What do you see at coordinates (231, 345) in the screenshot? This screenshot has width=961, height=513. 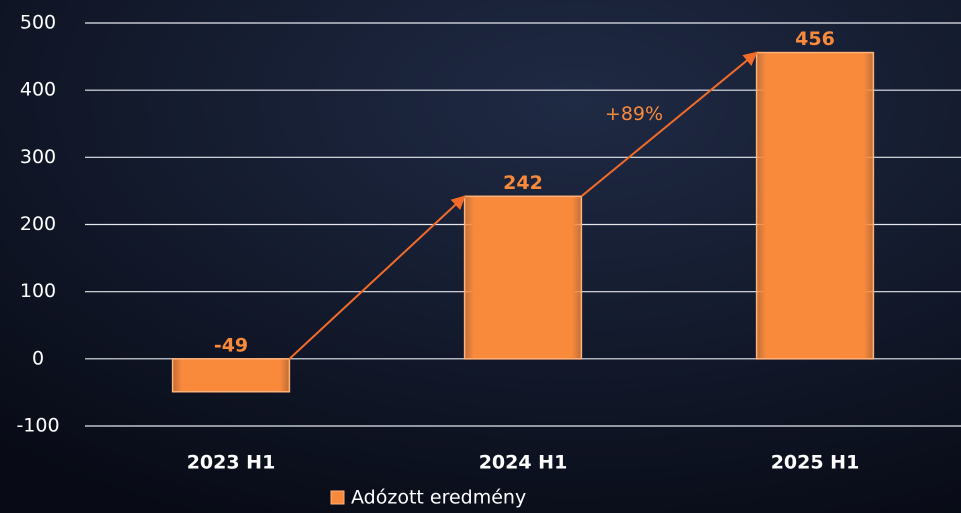 I see `data-label: -49` at bounding box center [231, 345].